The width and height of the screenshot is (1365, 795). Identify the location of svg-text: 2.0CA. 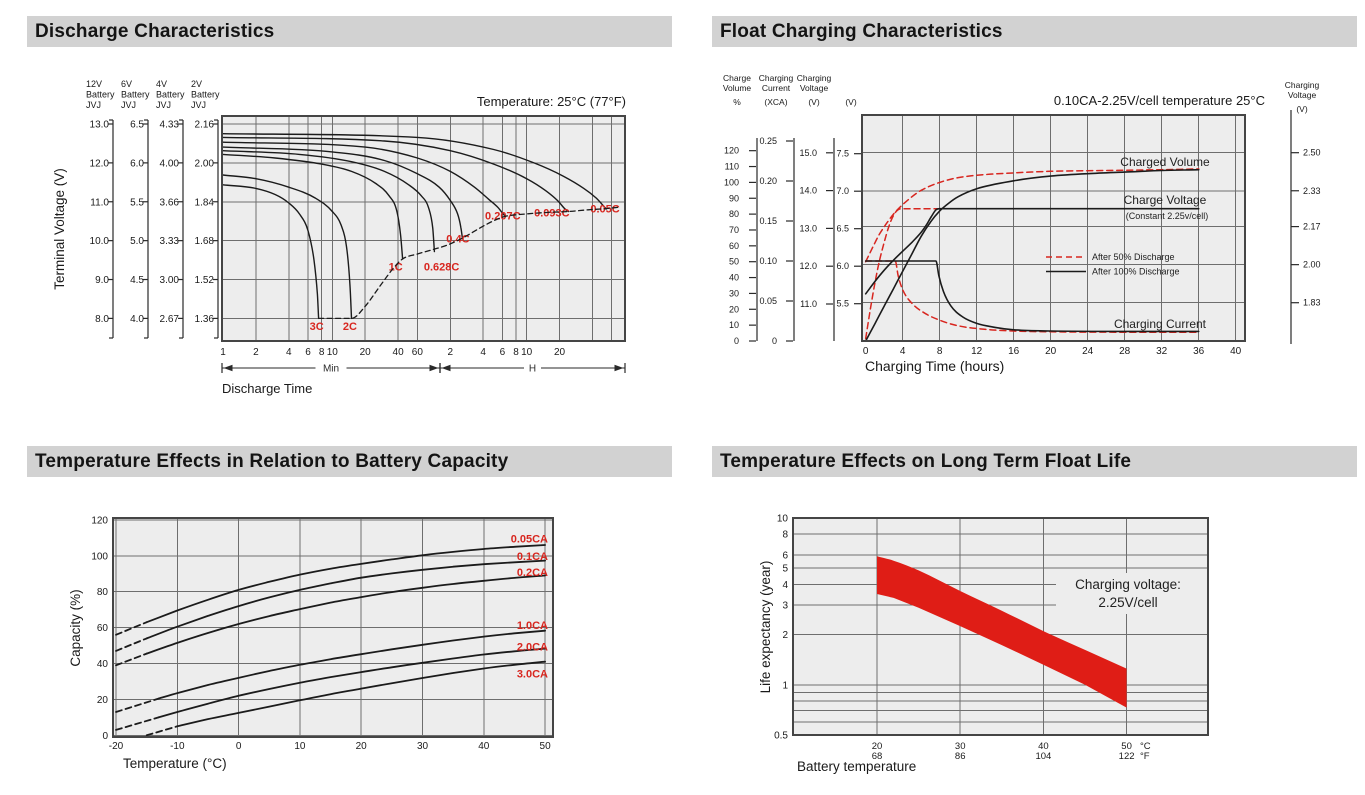
(532, 647).